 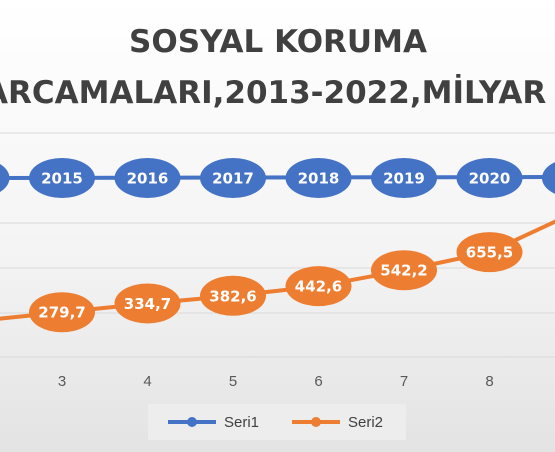 What do you see at coordinates (62, 381) in the screenshot?
I see `x-tick-label: 3` at bounding box center [62, 381].